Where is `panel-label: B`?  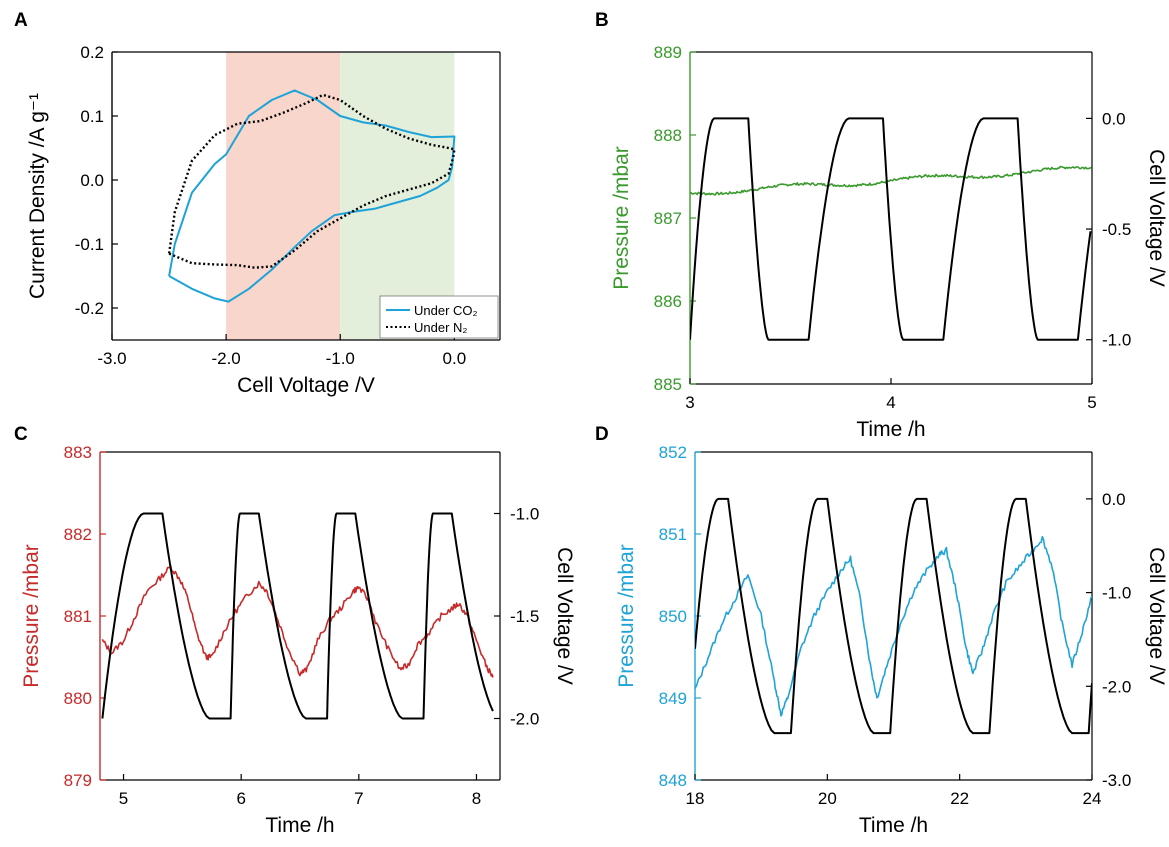 panel-label: B is located at coordinates (602, 20).